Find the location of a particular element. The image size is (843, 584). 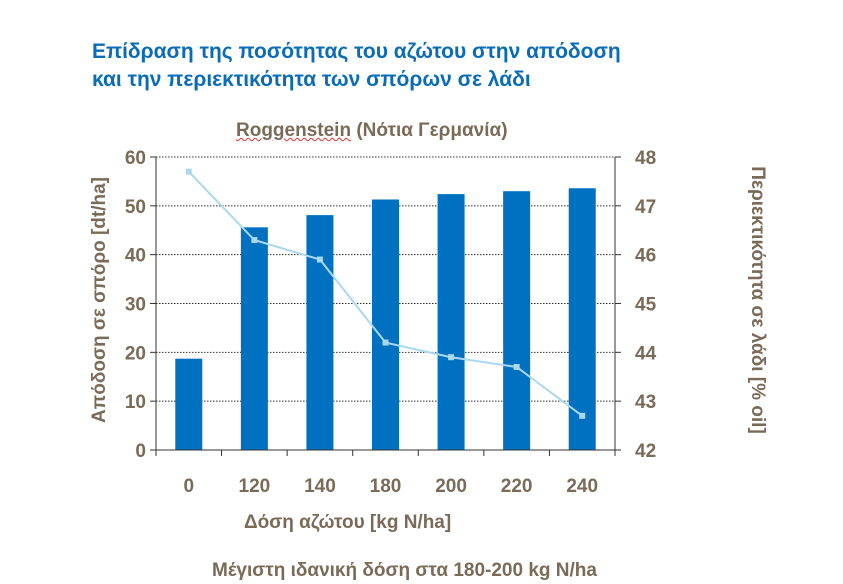

y2-tick-label: 48 is located at coordinates (645, 158).